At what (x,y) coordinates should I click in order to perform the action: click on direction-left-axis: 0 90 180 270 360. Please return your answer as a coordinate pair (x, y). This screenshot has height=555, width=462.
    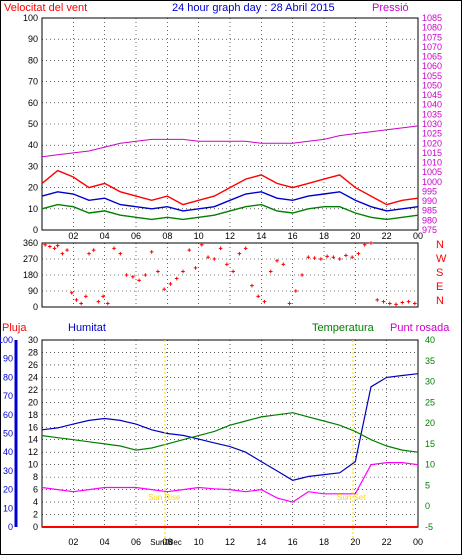
    Looking at the image, I should click on (30, 275).